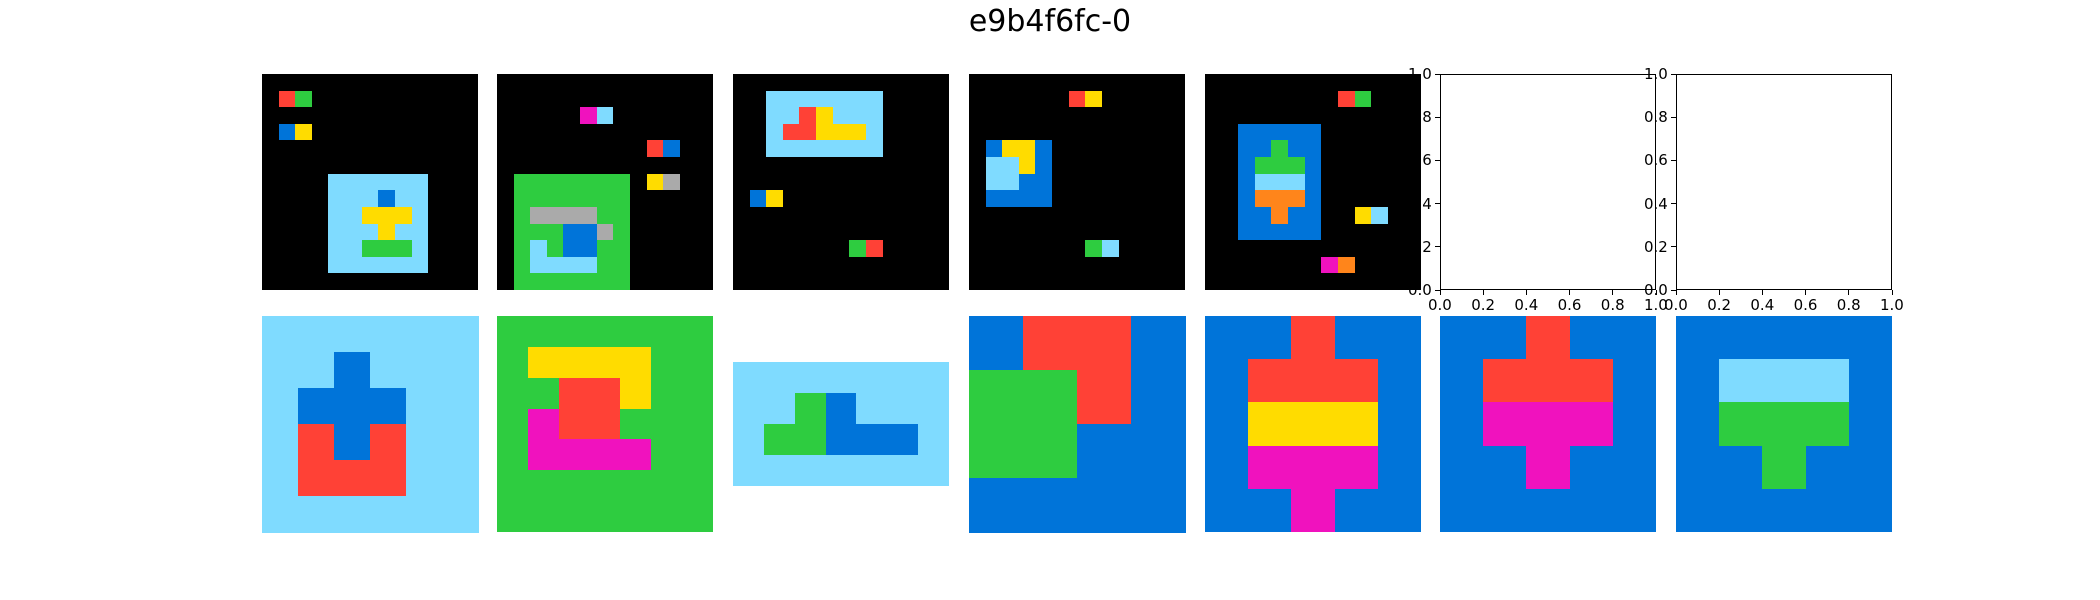  Describe the element at coordinates (1569, 305) in the screenshot. I see `x-tick-label: 0.6` at that location.